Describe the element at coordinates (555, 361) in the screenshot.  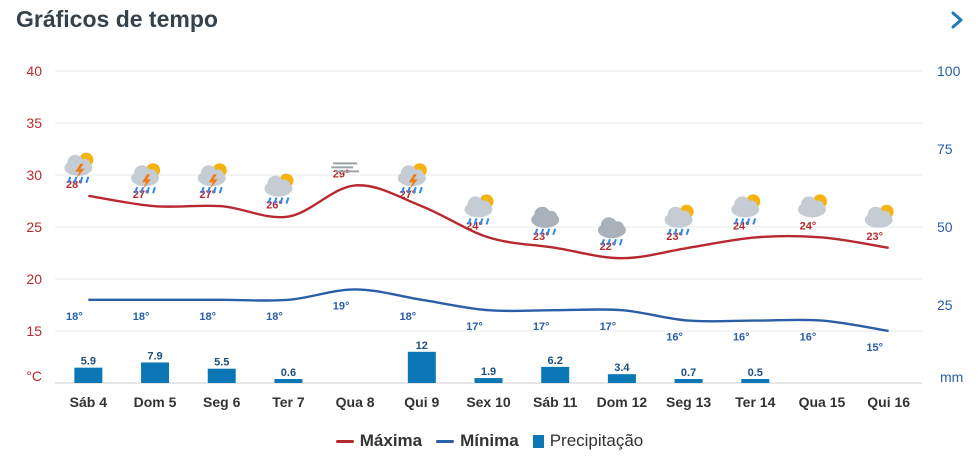
I see `precip-value-label: 6.2` at that location.